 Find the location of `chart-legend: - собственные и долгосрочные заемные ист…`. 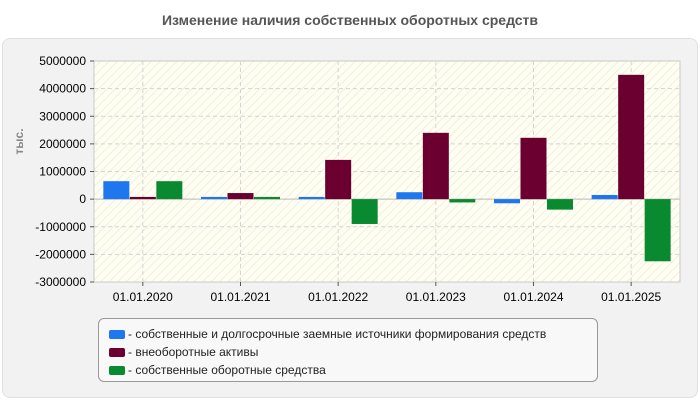

chart-legend: - собственные и долгосрочные заемные ист… is located at coordinates (348, 350).